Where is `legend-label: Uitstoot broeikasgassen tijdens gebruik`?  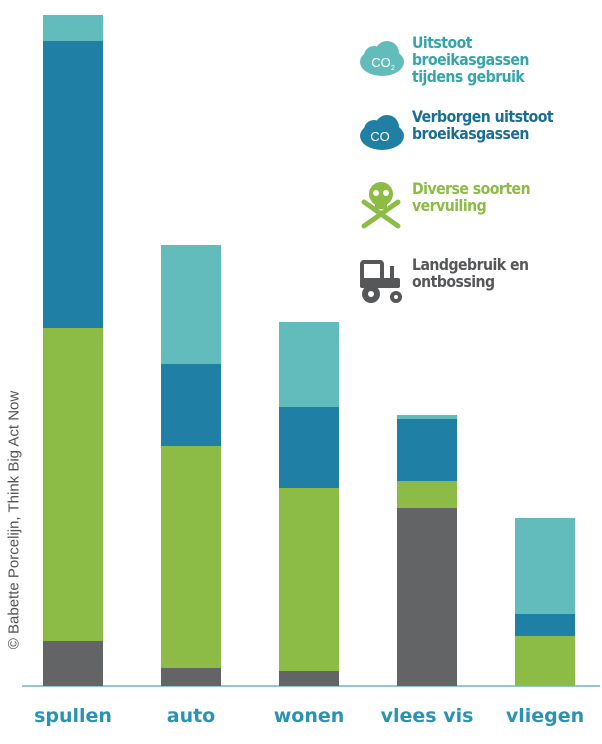
legend-label: Uitstoot broeikasgassen tijdens gebruik is located at coordinates (470, 59).